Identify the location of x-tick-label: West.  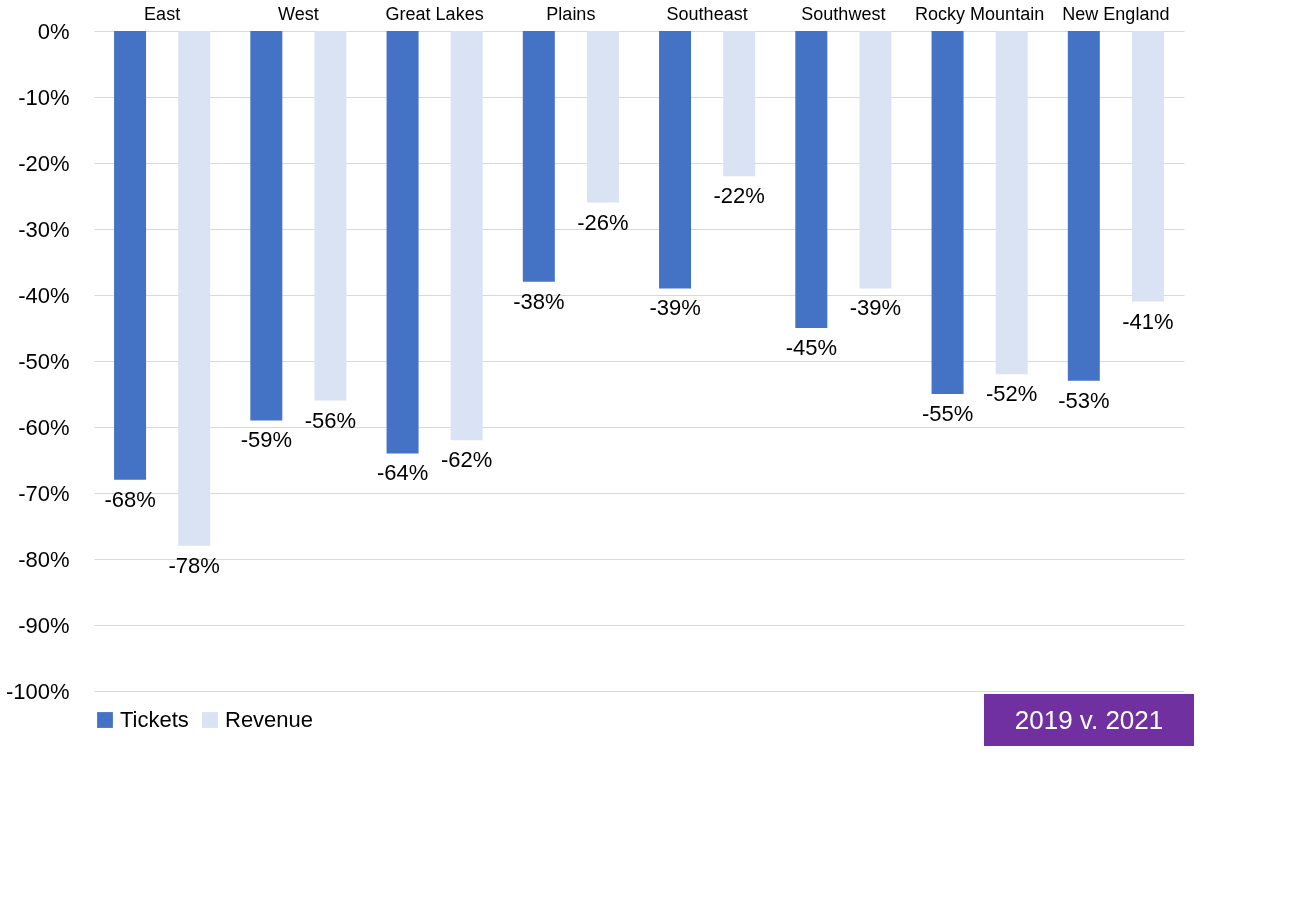
(298, 13).